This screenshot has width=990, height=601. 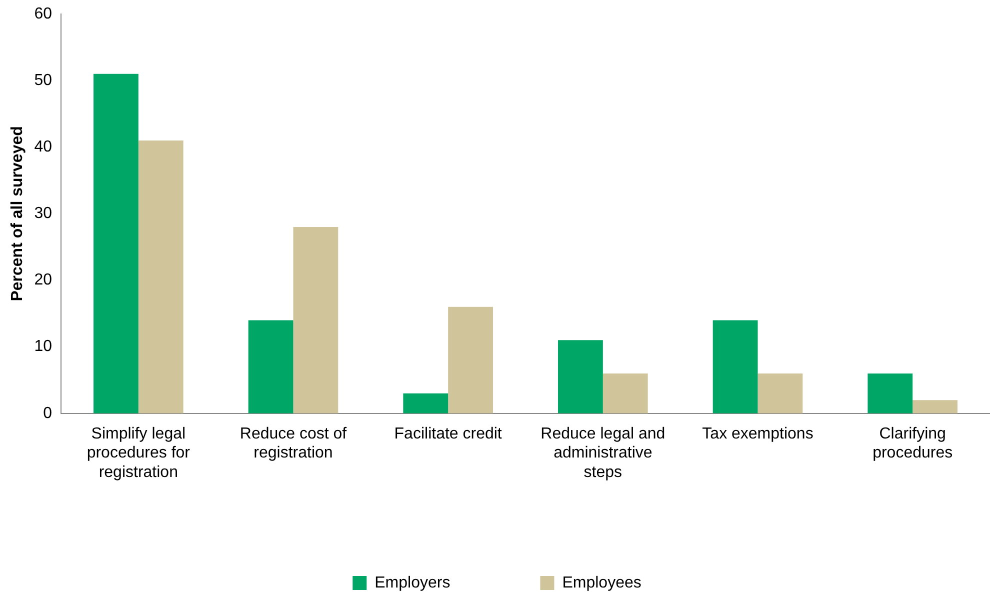 I want to click on y-tick-label: 10, so click(x=43, y=347).